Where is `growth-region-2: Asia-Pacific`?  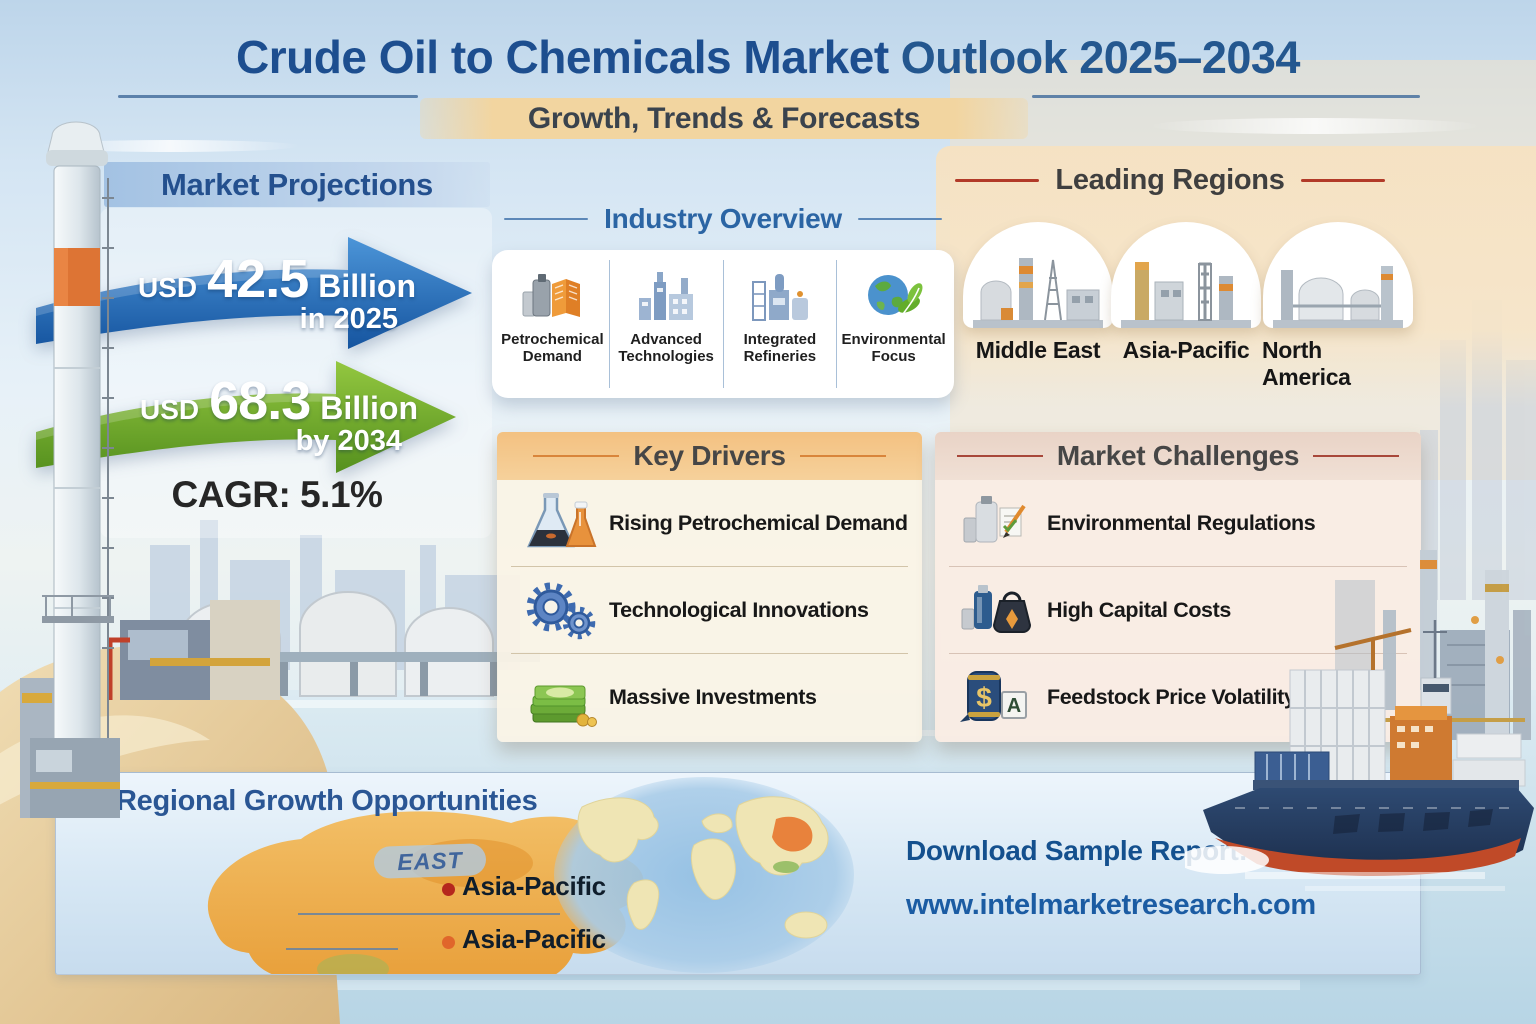 growth-region-2: Asia-Pacific is located at coordinates (534, 939).